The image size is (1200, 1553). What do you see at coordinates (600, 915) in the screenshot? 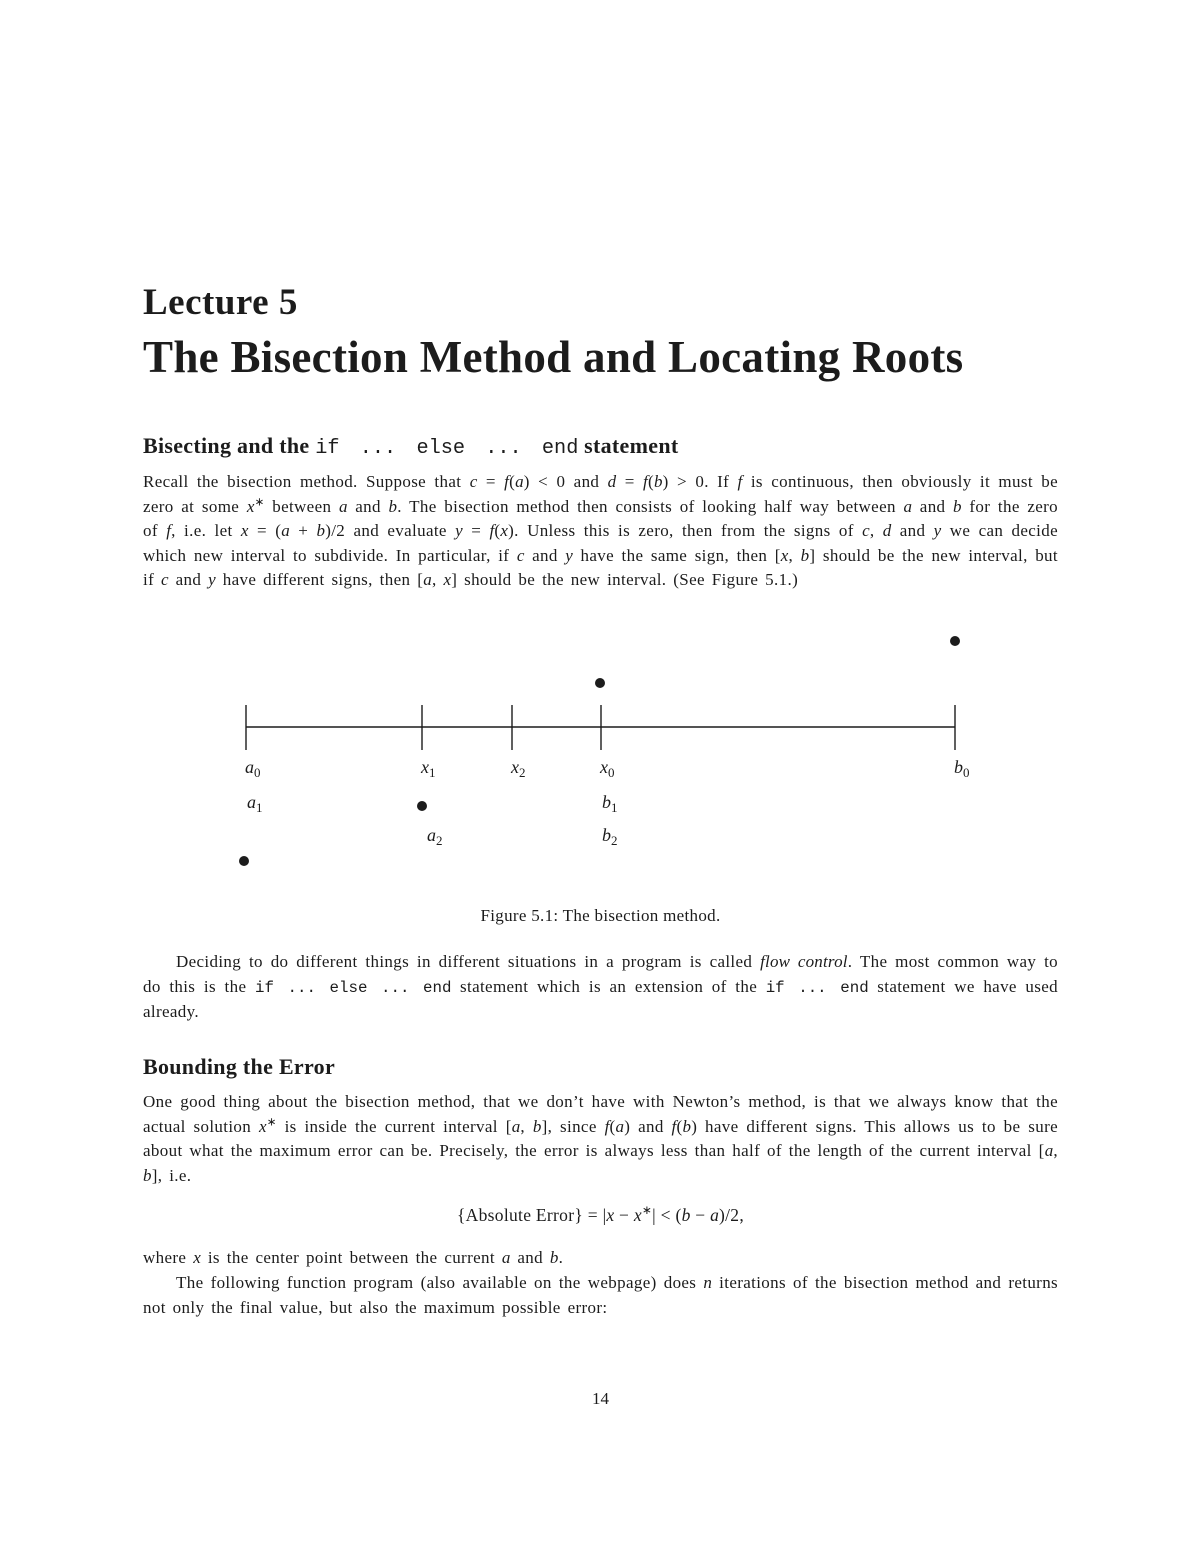
I see `figure-caption: Figure 5.1: The bisection method.` at bounding box center [600, 915].